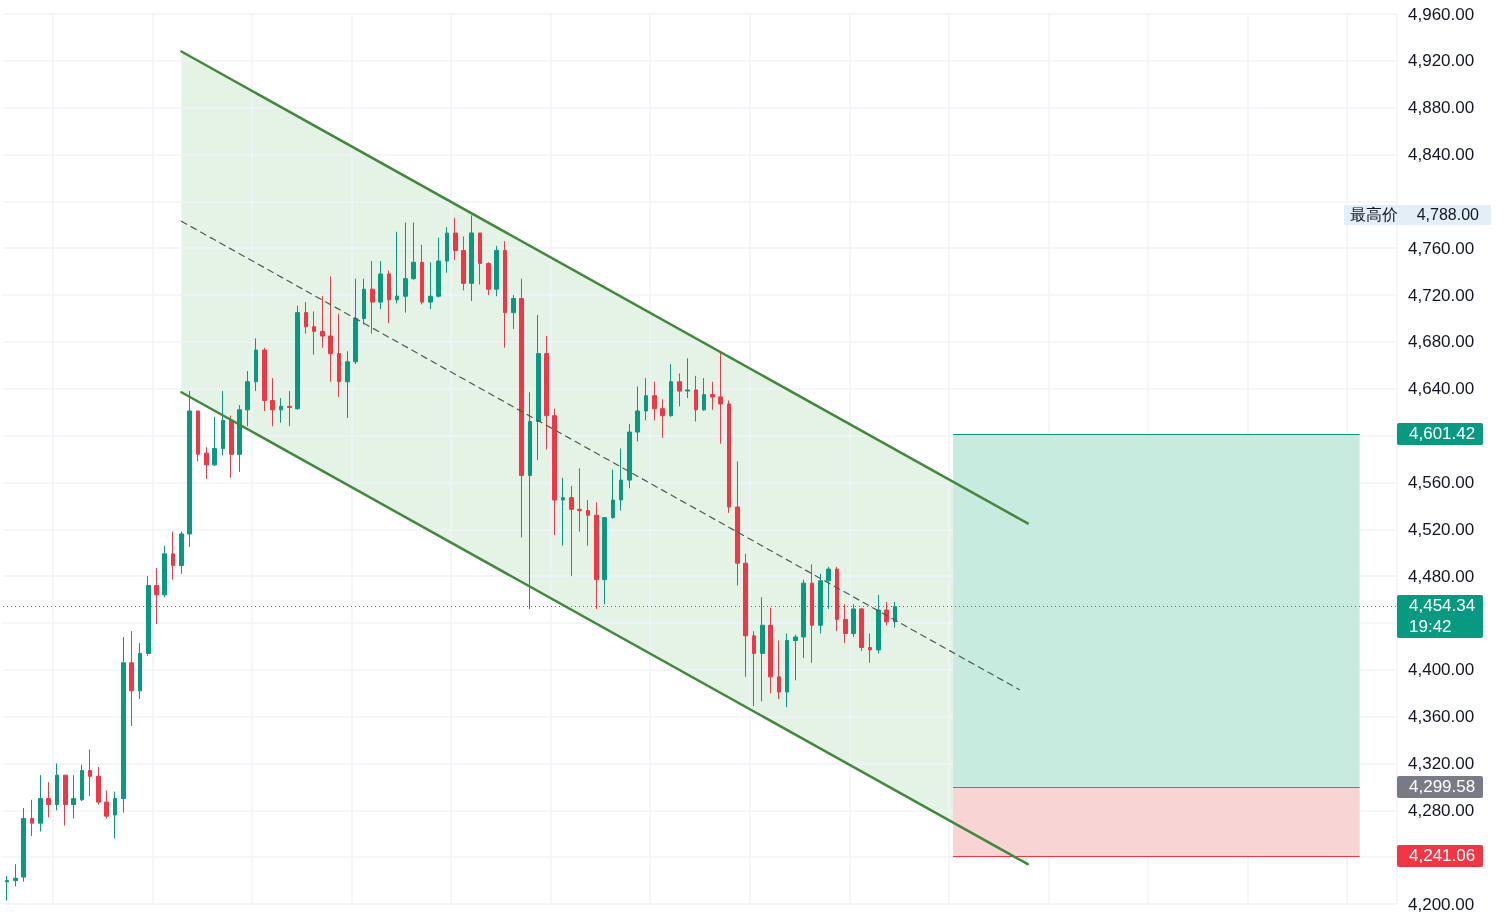  I want to click on text: 19:42, so click(1431, 627).